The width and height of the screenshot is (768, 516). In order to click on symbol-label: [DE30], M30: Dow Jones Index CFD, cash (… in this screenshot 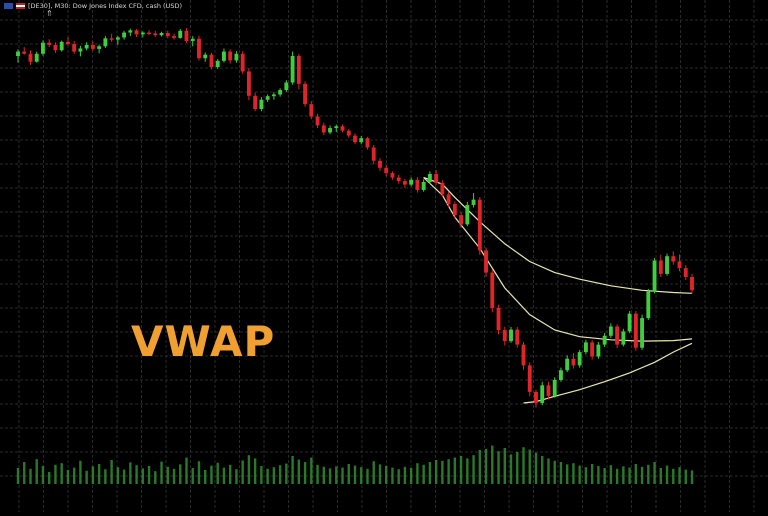, I will do `click(105, 6)`.